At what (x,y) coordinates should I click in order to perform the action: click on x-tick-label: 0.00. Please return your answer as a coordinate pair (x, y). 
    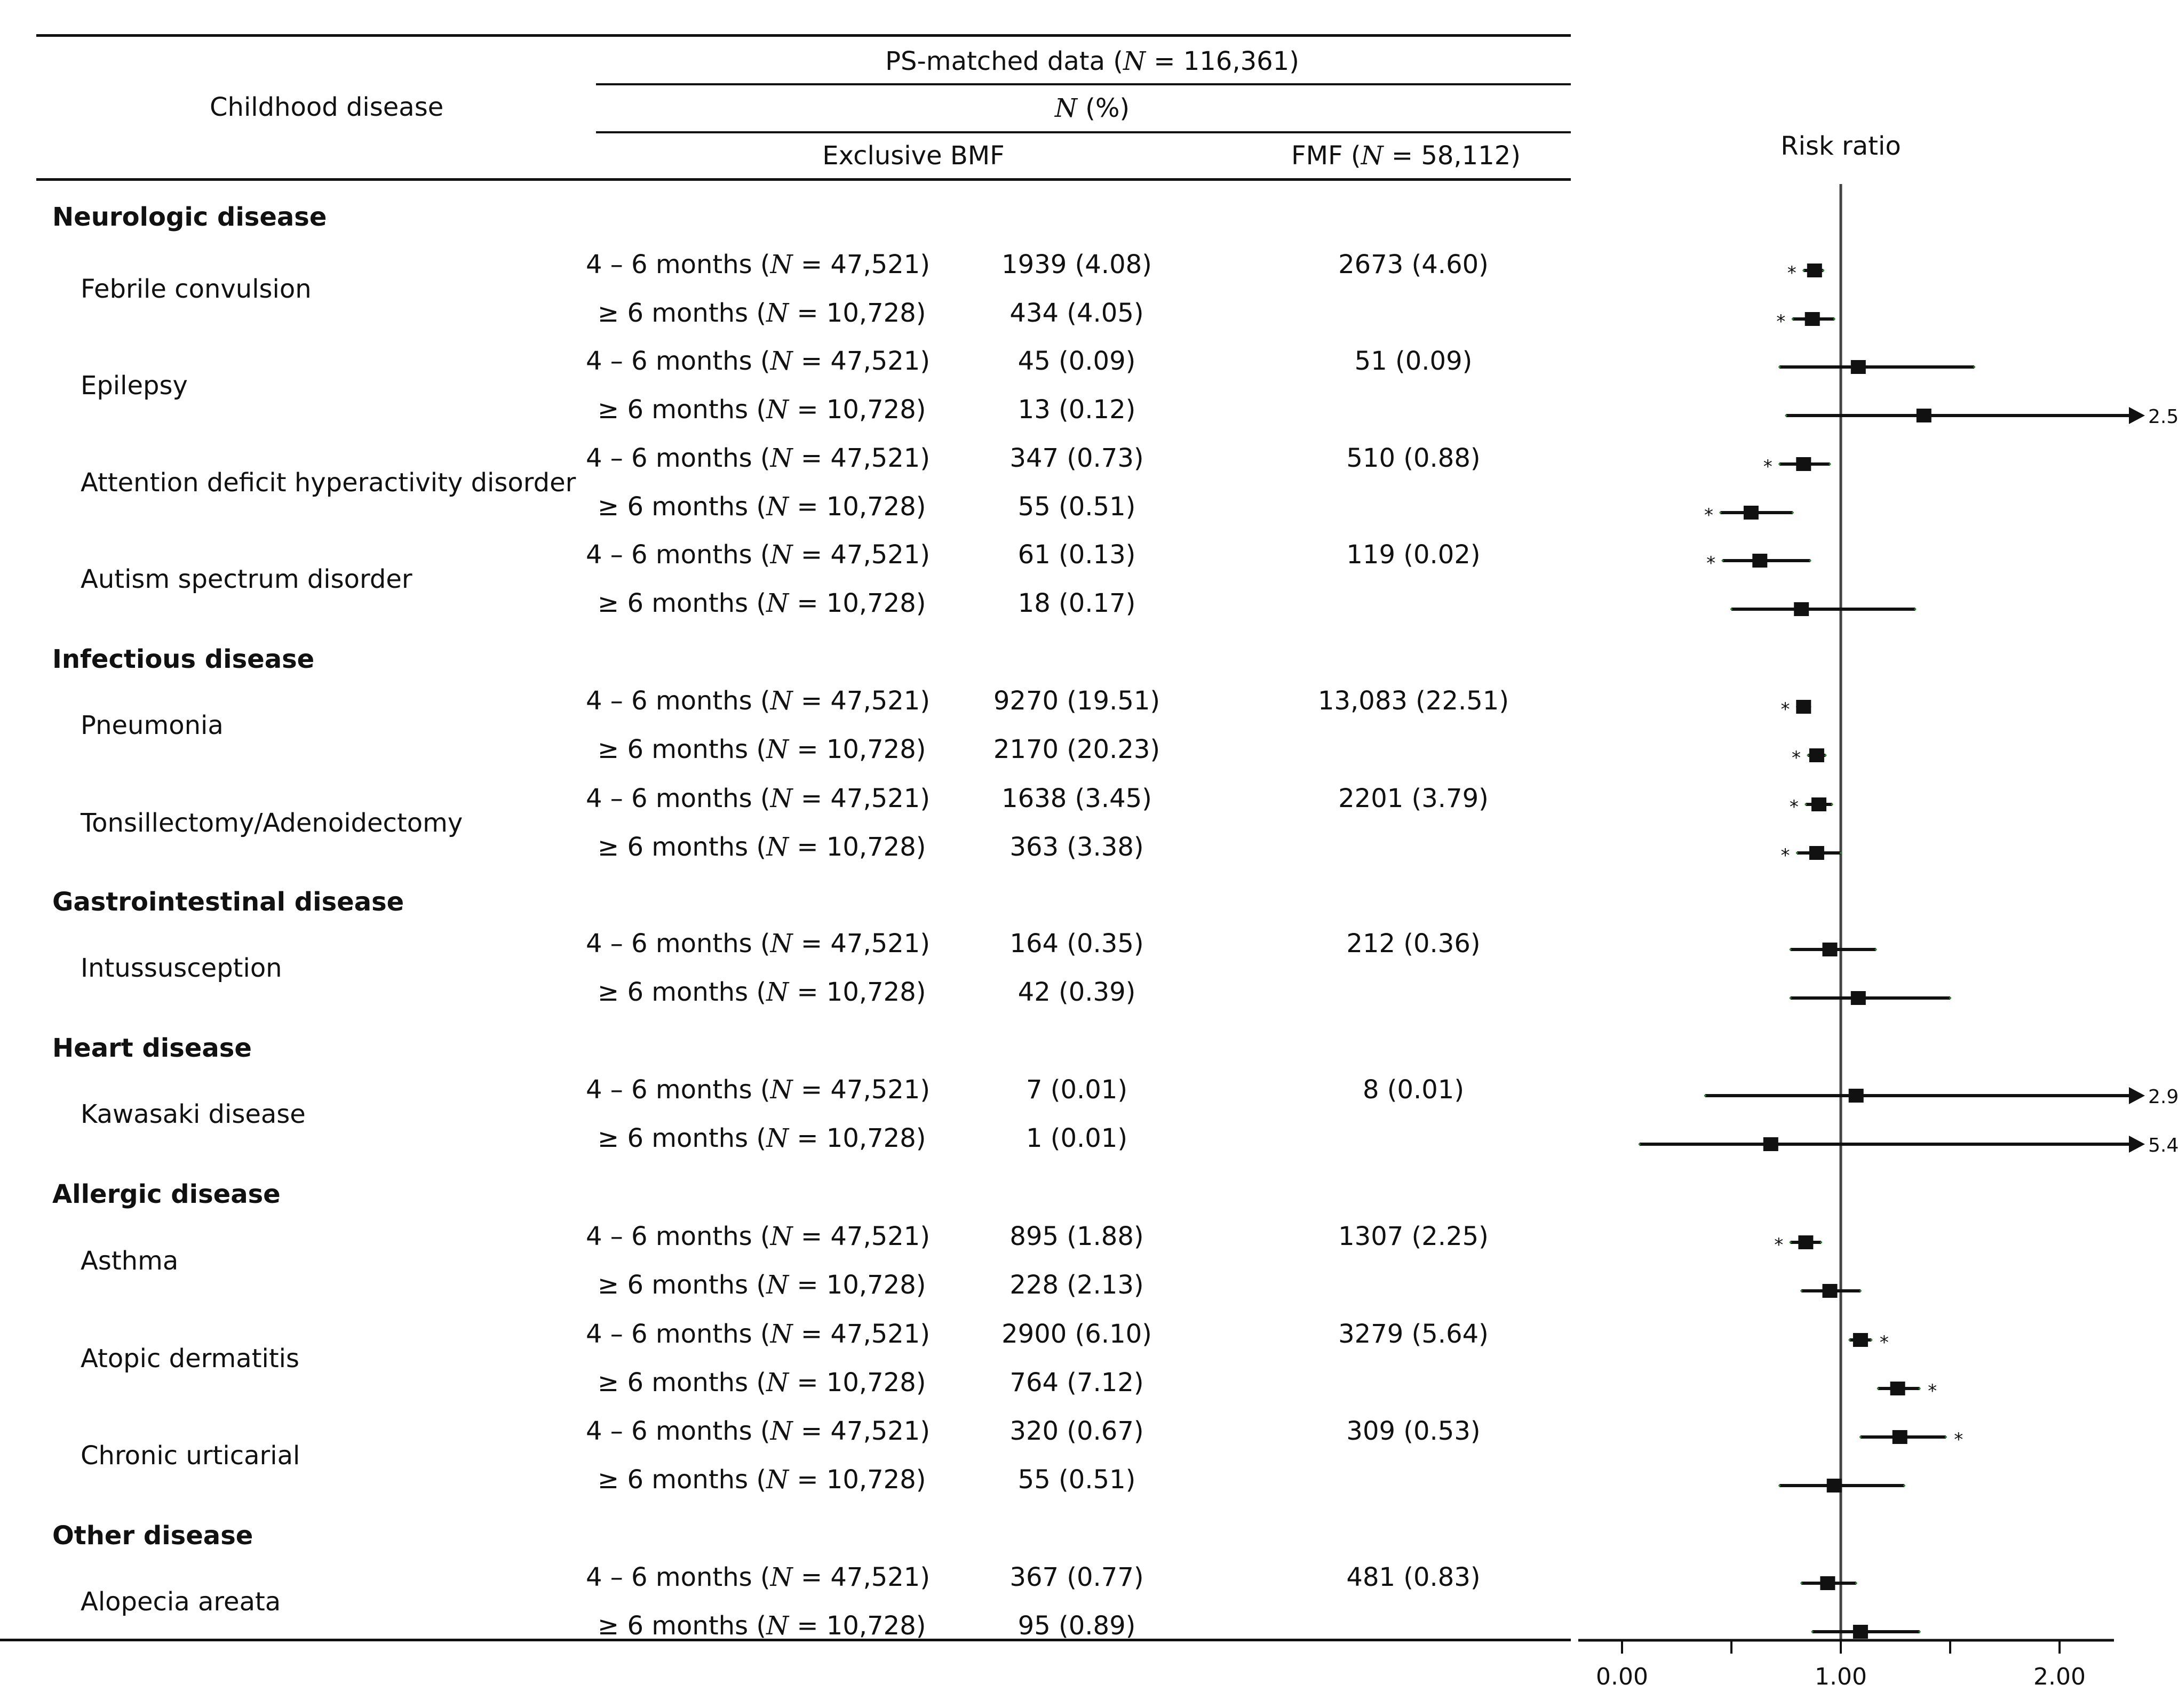
    Looking at the image, I should click on (1622, 1676).